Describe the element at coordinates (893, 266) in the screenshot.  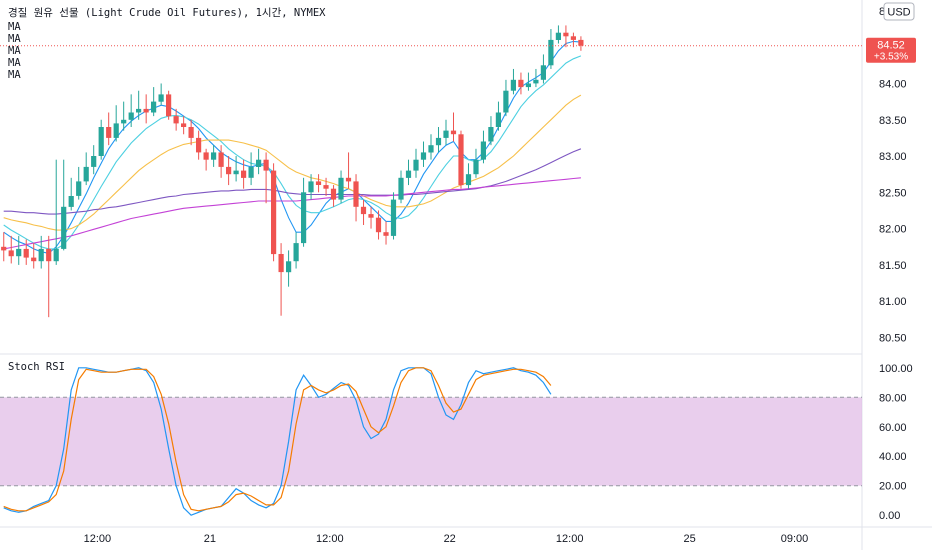
I see `price-tick-label: 81.50` at that location.